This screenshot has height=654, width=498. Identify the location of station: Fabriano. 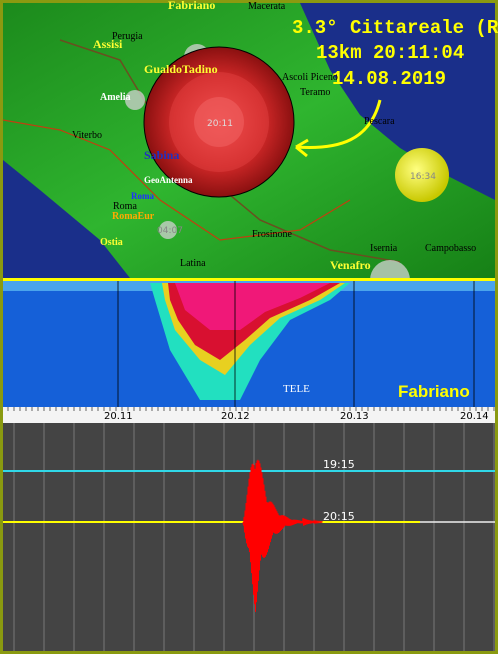
(434, 391).